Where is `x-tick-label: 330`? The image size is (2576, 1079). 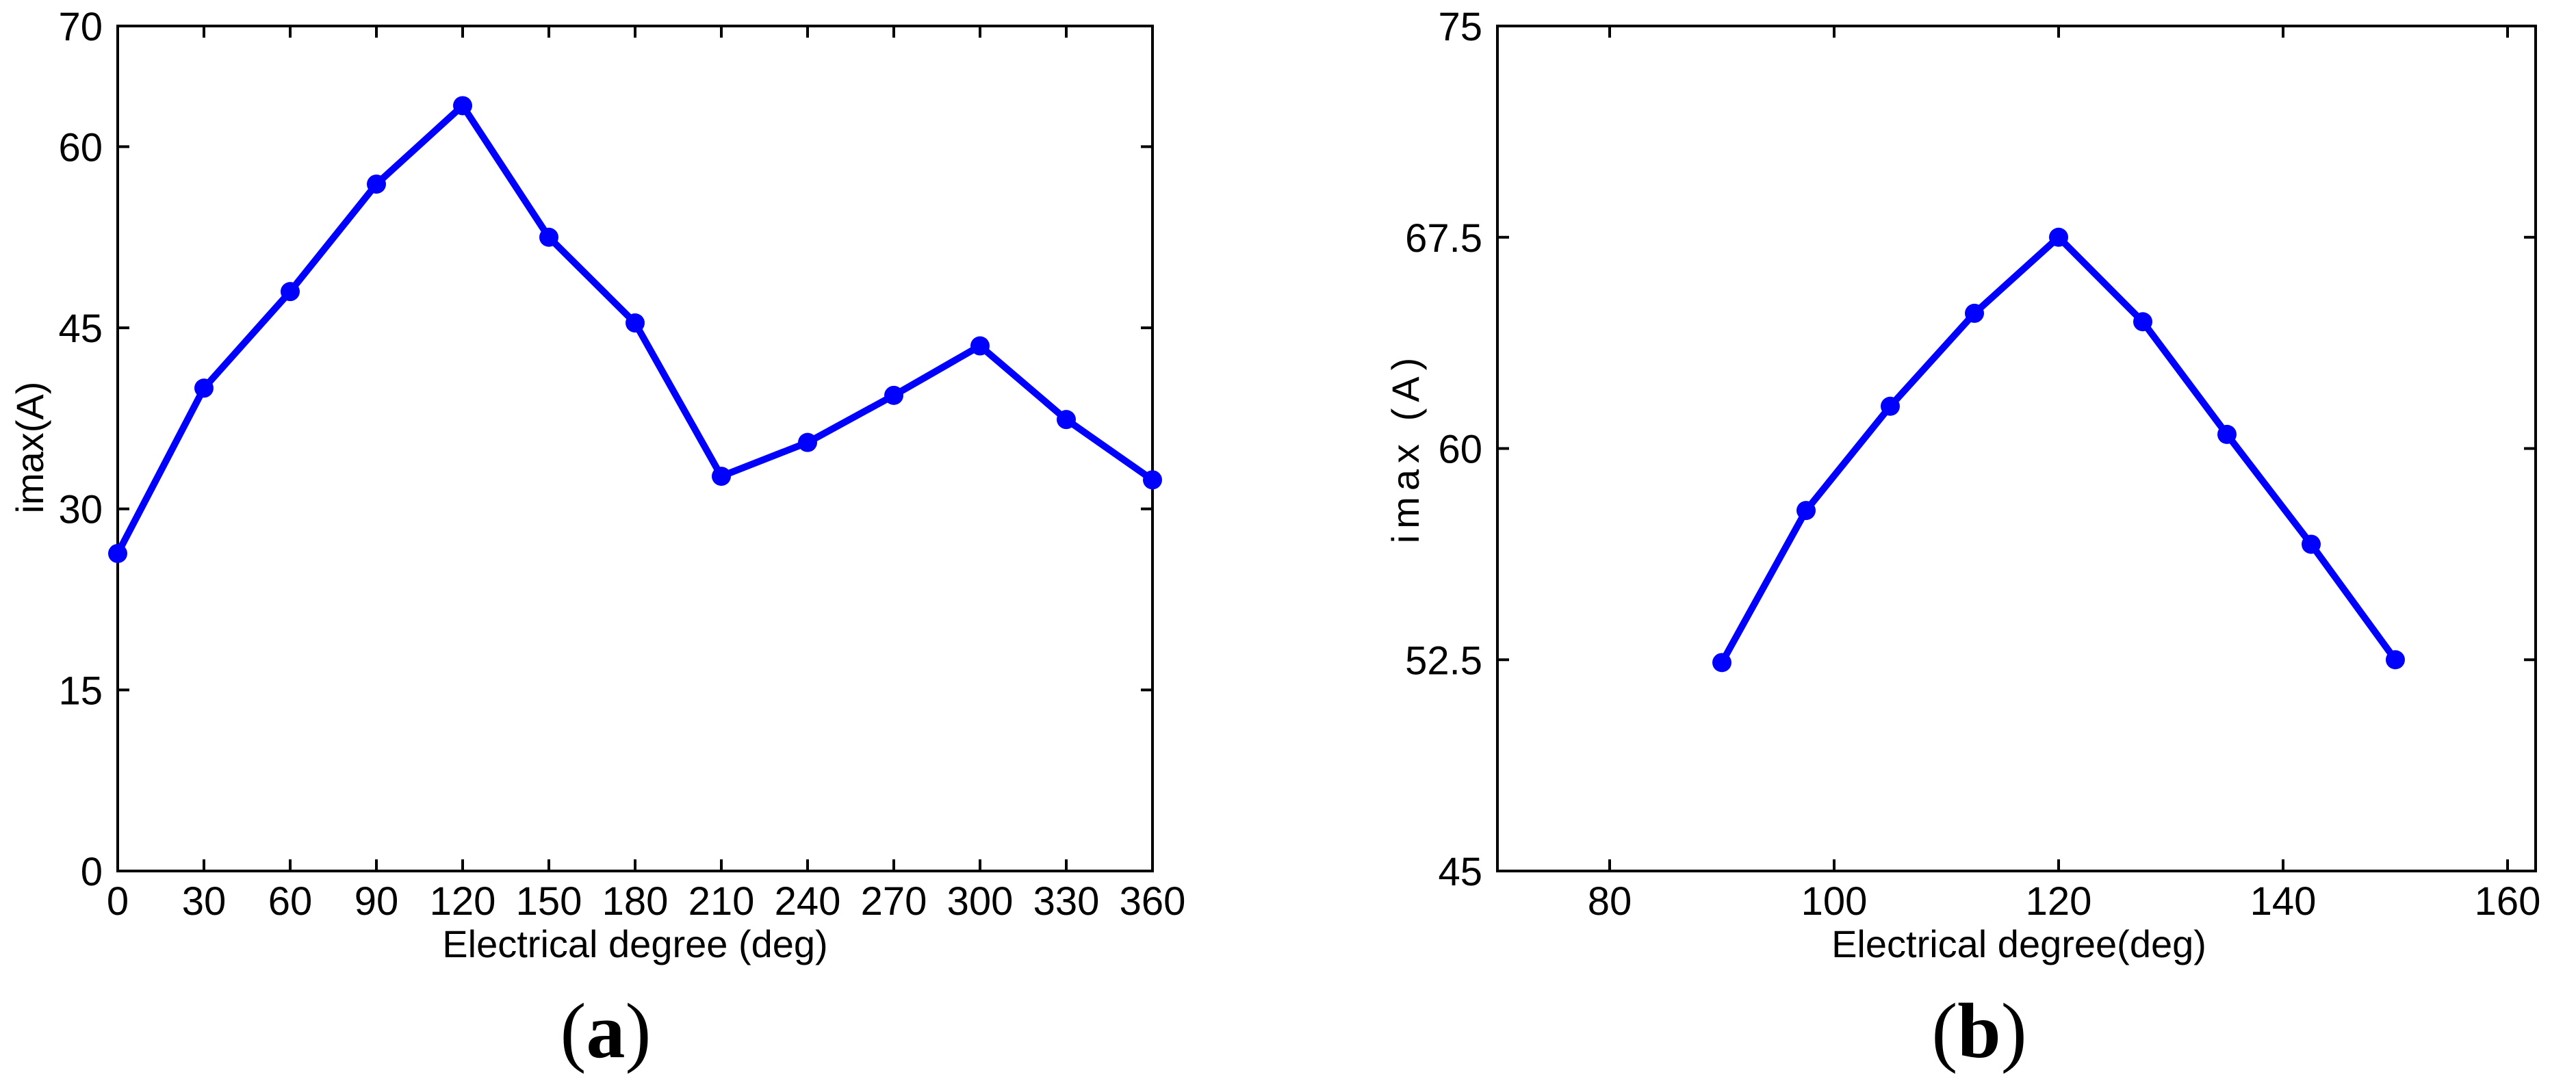
x-tick-label: 330 is located at coordinates (1066, 901).